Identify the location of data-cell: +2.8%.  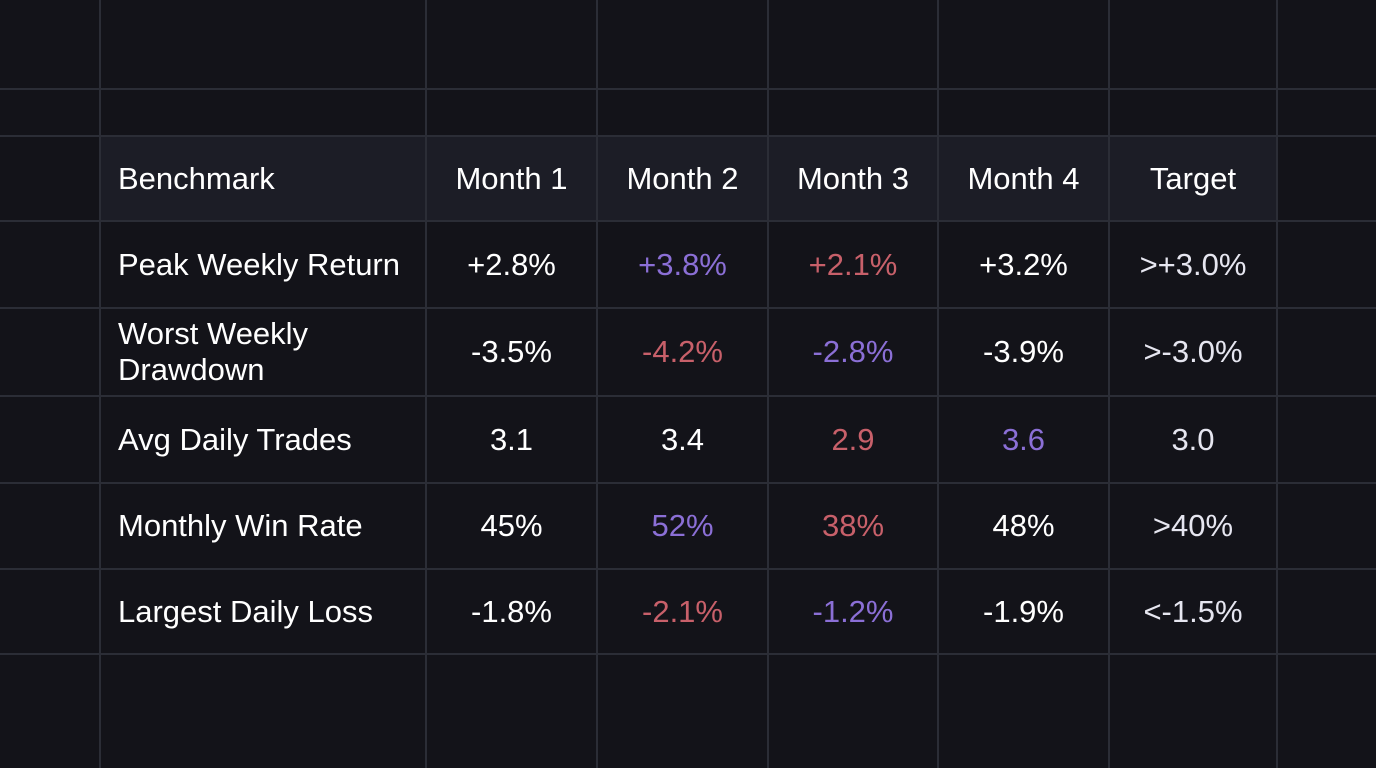
(511, 264).